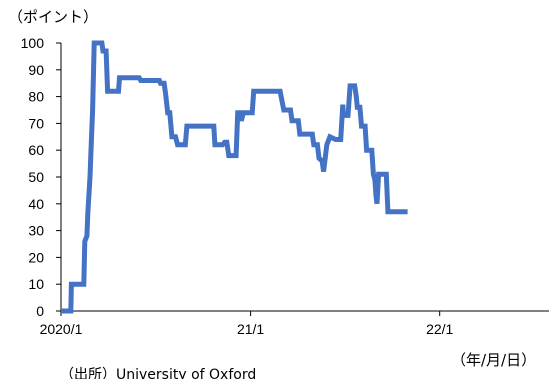 This screenshot has width=558, height=379. Describe the element at coordinates (33, 43) in the screenshot. I see `y-tick-label: 100` at that location.